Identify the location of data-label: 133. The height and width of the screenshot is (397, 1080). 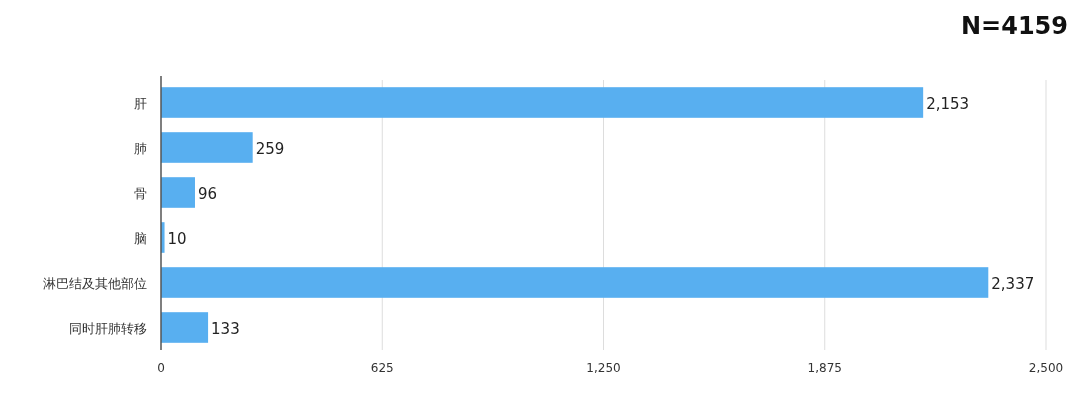
(225, 328).